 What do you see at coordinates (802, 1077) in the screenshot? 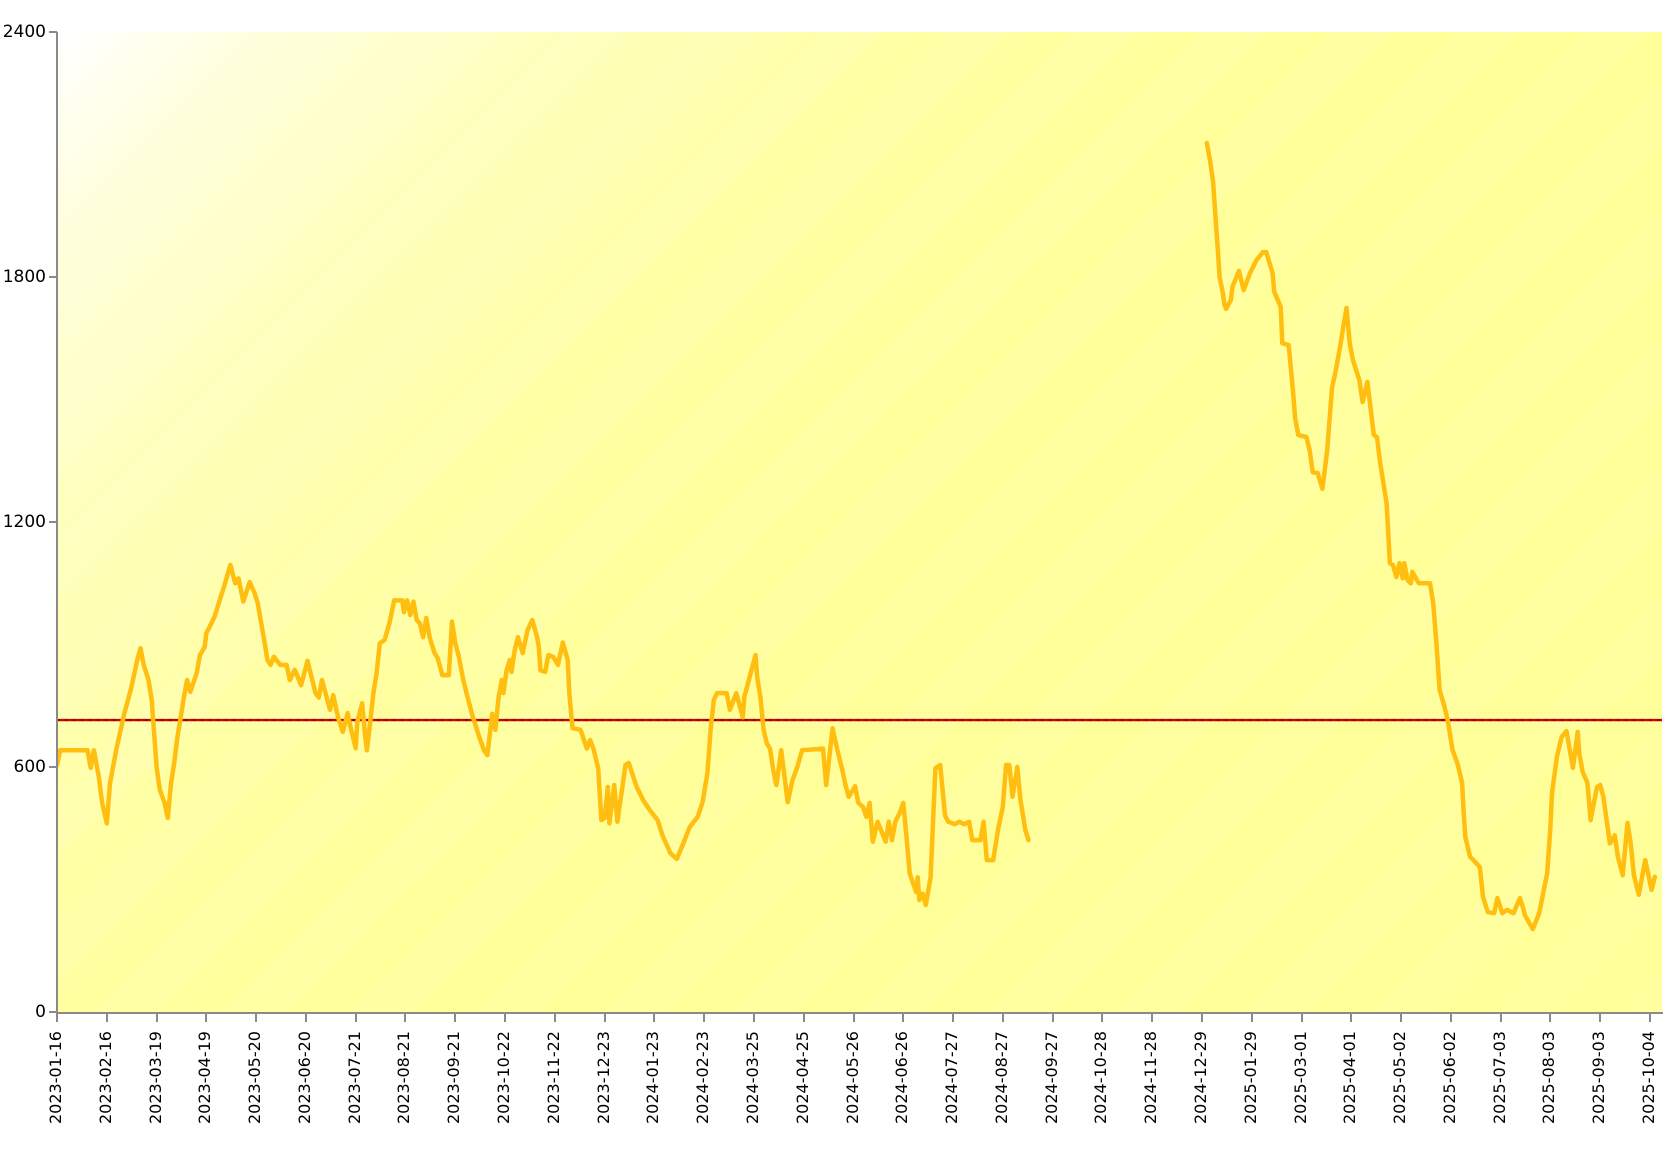
I see `x-axis-tick-label: 2024-04-25` at bounding box center [802, 1077].